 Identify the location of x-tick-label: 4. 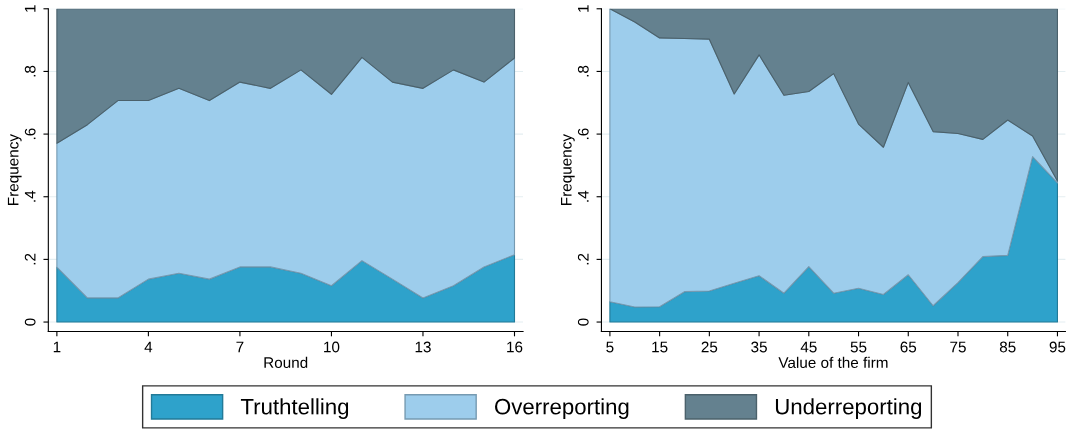
(148, 347).